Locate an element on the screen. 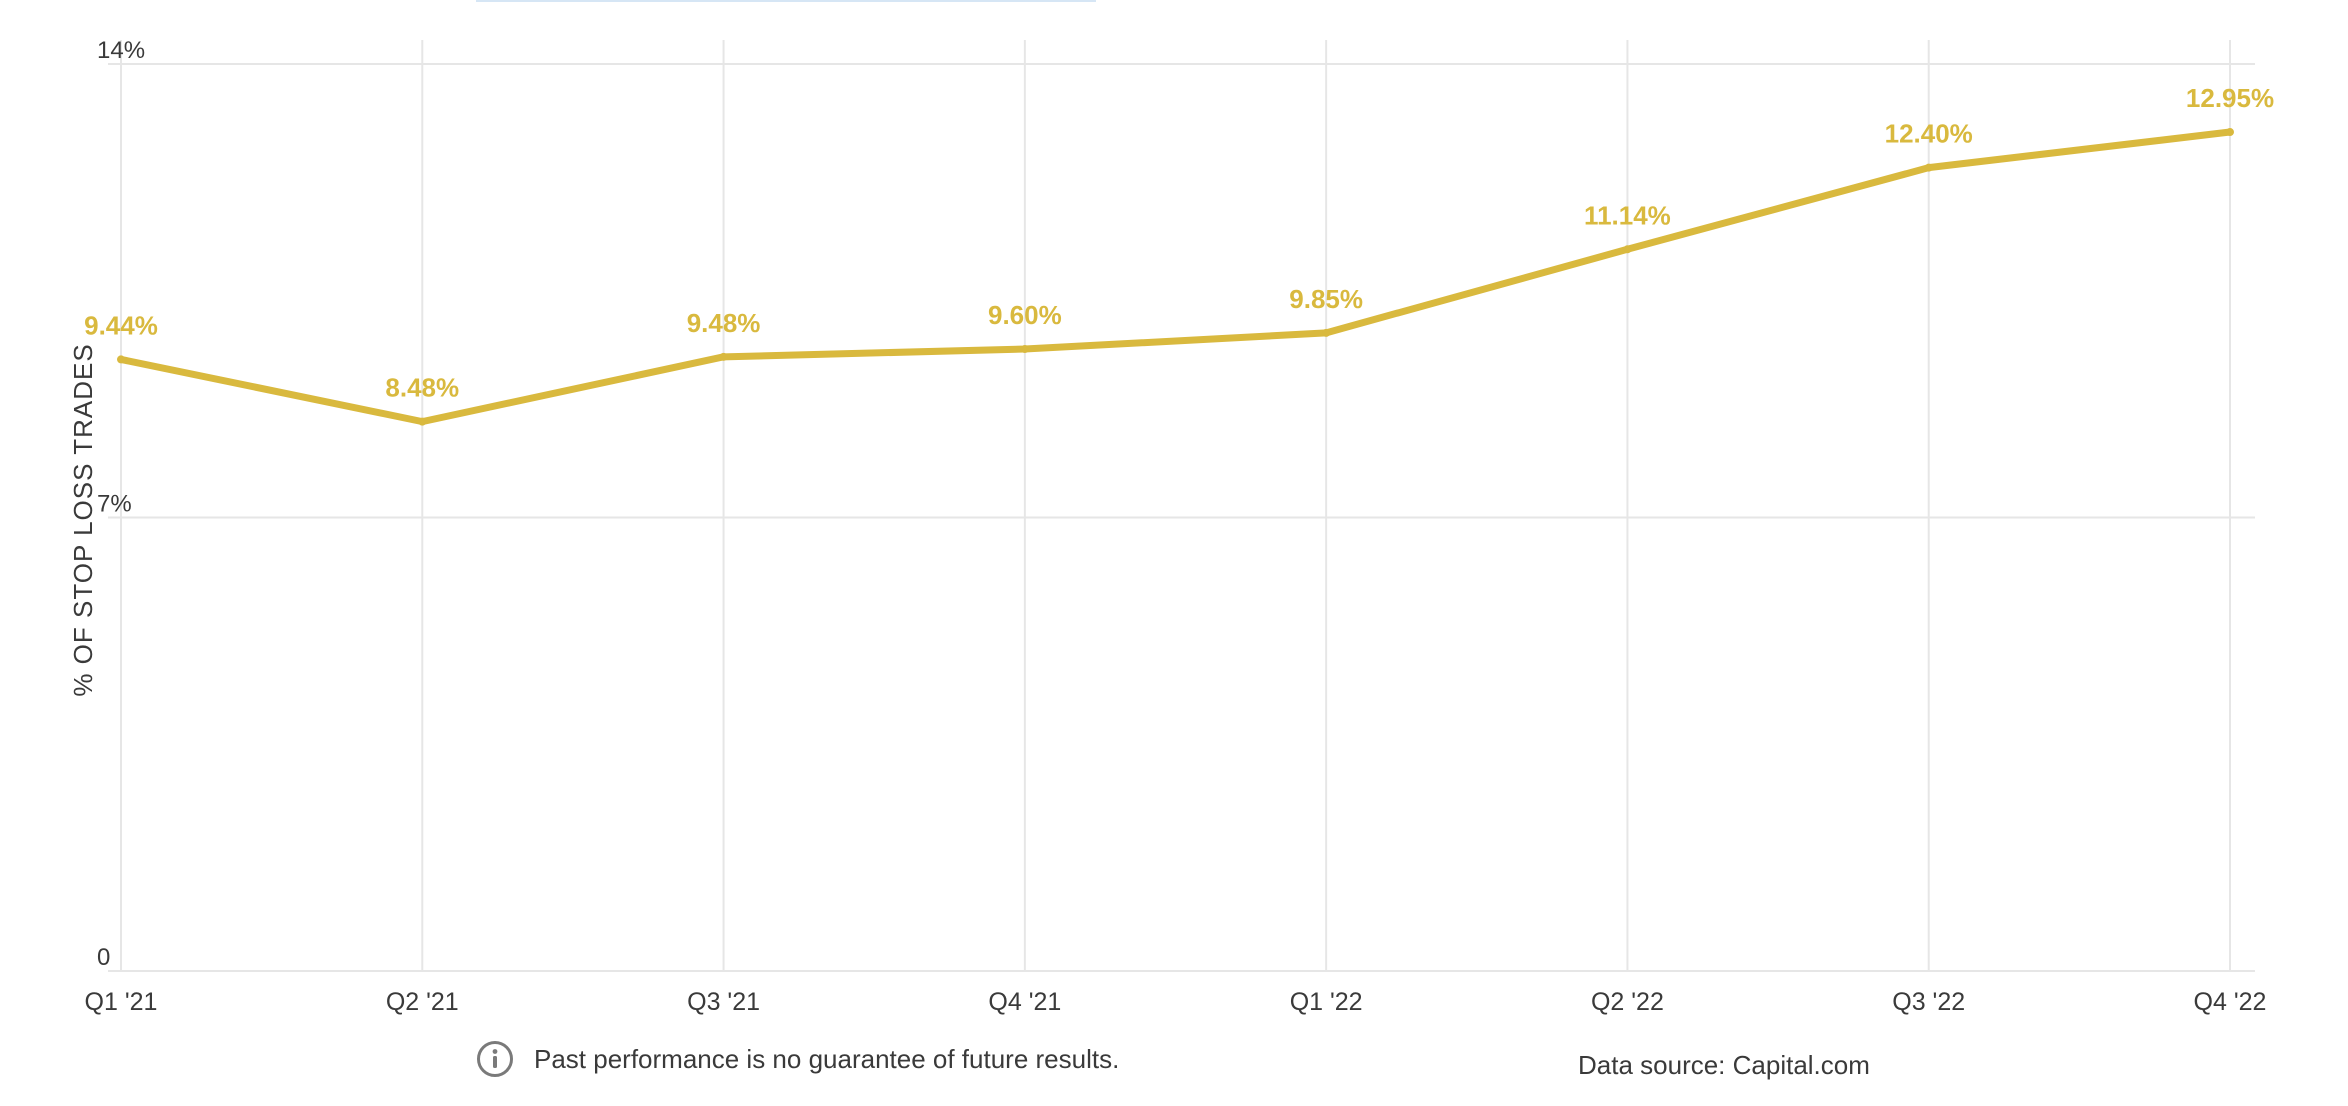 The image size is (2348, 1106). data-label: 9.48% is located at coordinates (724, 323).